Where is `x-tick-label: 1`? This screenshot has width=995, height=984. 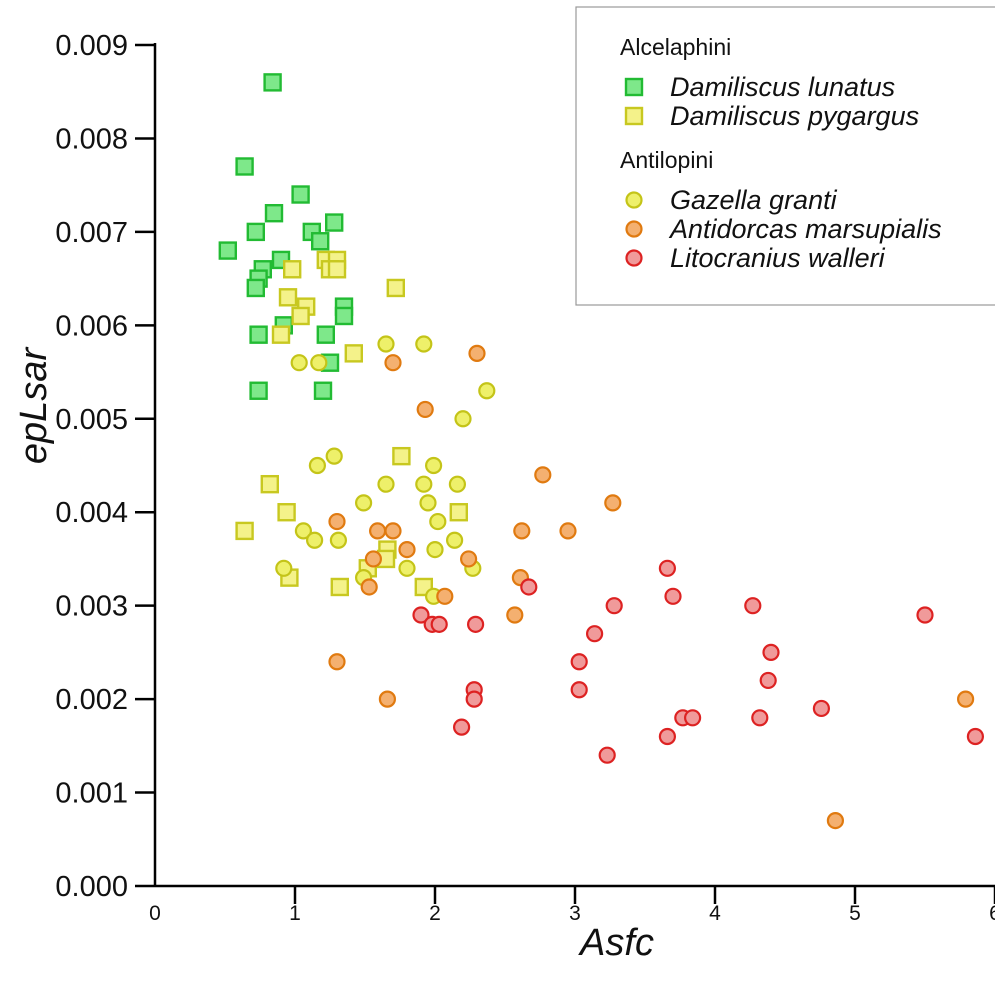 x-tick-label: 1 is located at coordinates (295, 913).